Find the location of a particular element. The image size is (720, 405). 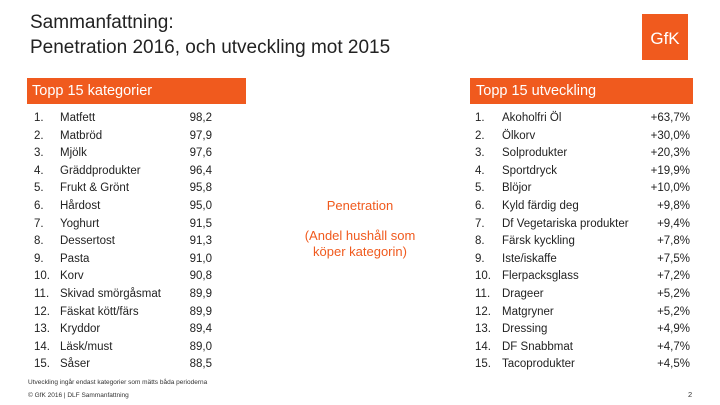

item-name: Såser is located at coordinates (75, 364).